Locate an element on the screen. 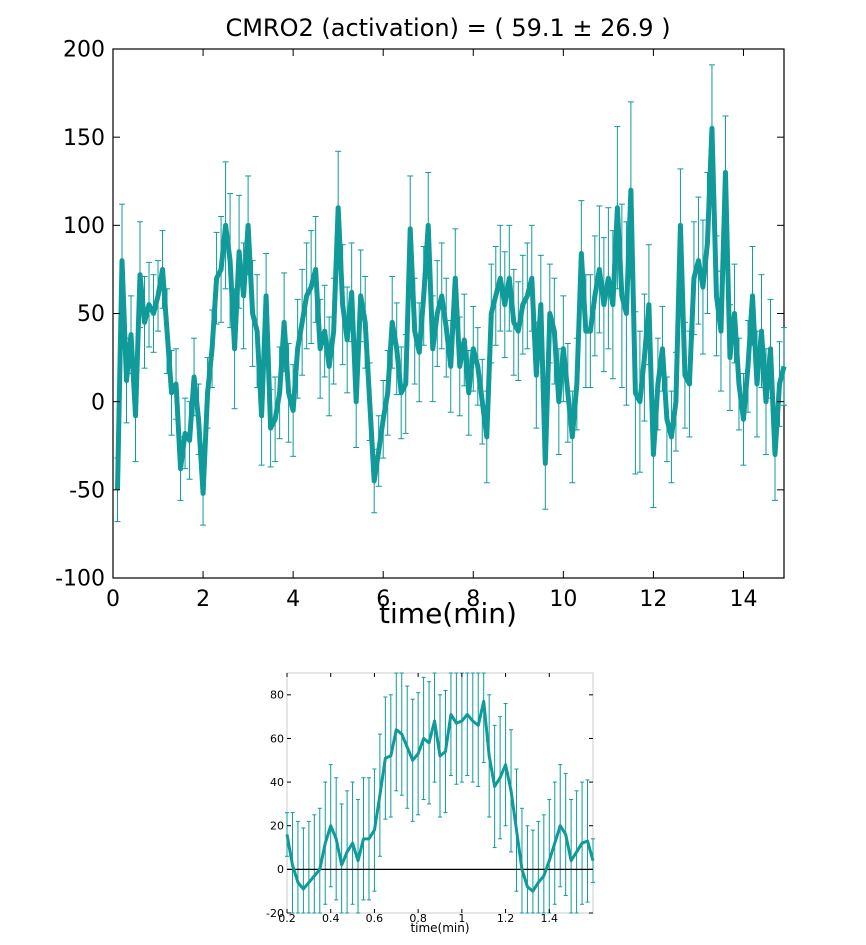 The image size is (866, 945). x-tick-label: 14 is located at coordinates (743, 599).